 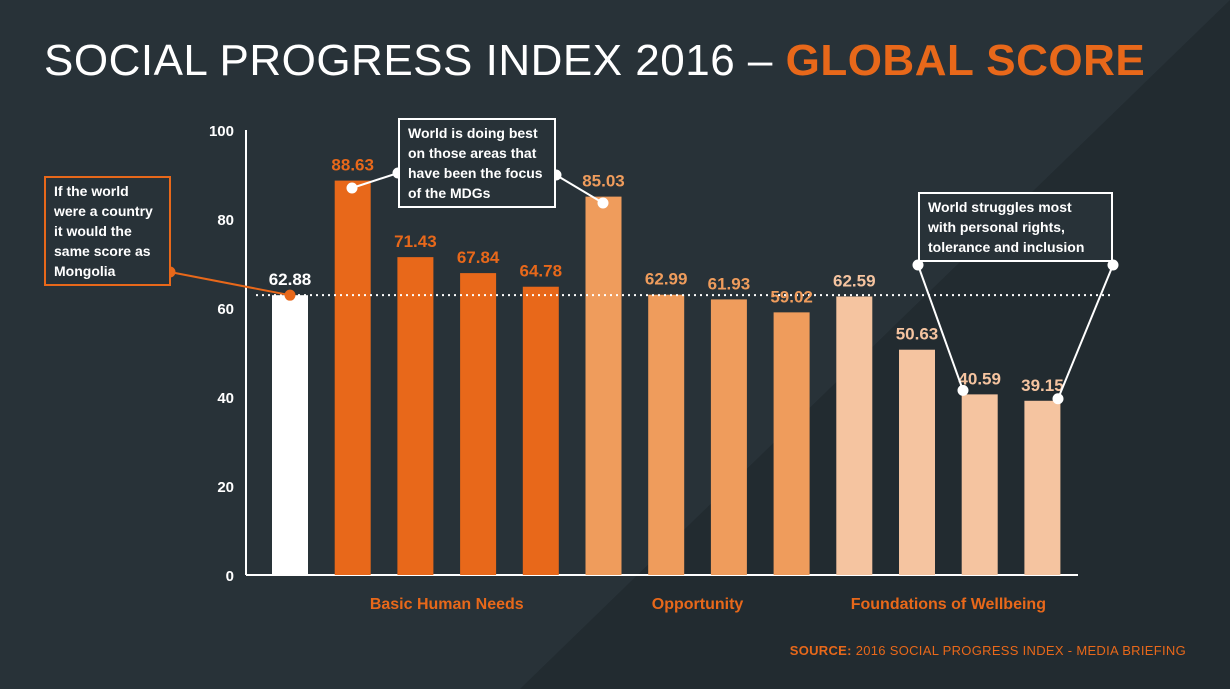 What do you see at coordinates (290, 295) in the screenshot?
I see `connector-dot-mongolia-bar` at bounding box center [290, 295].